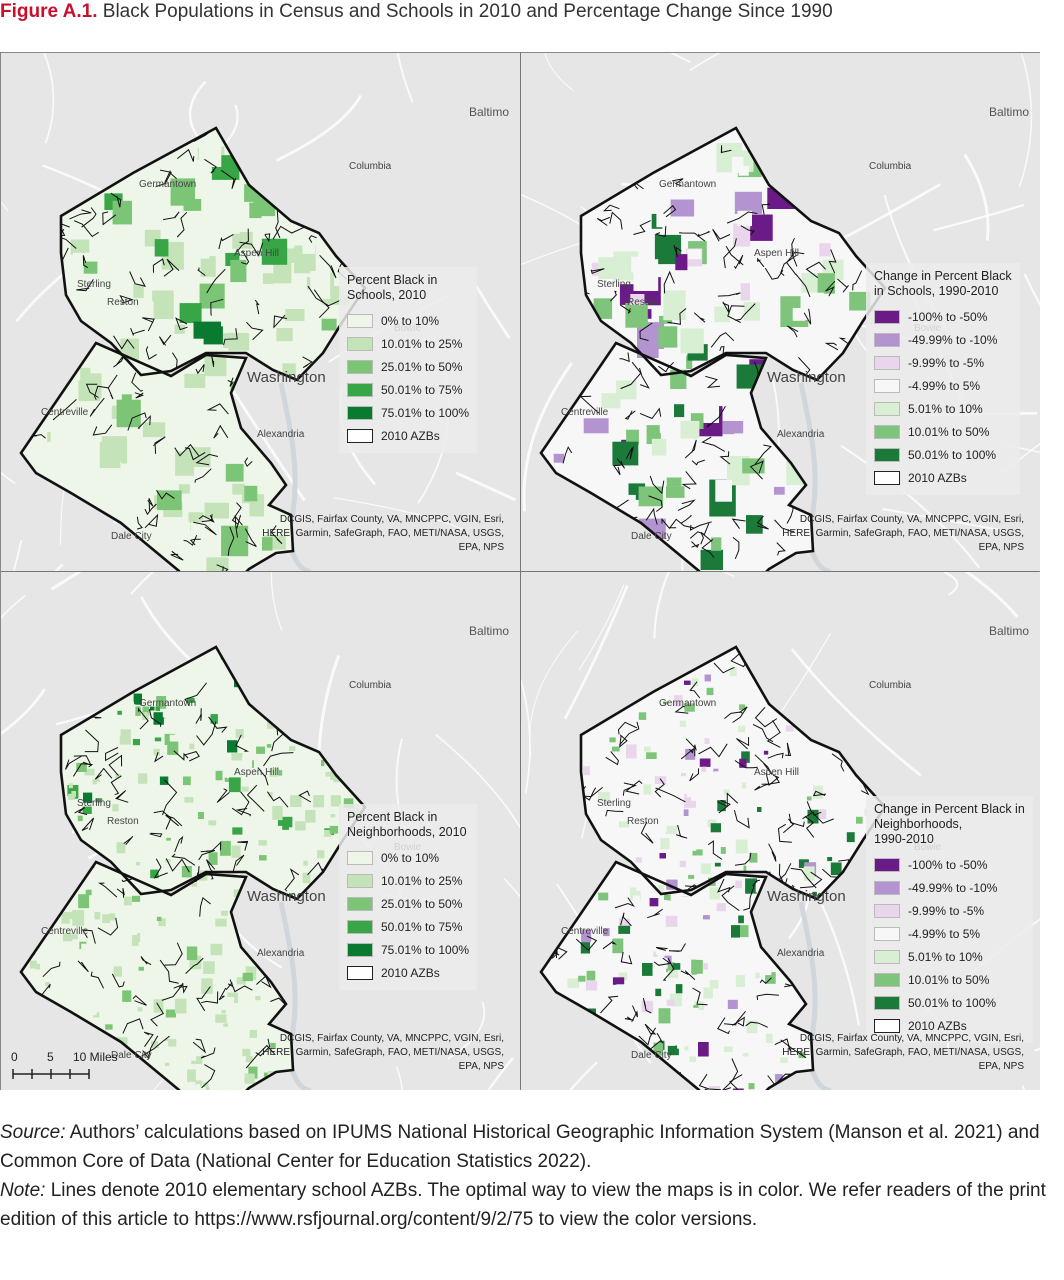 Image resolution: width=1064 pixels, height=1280 pixels. What do you see at coordinates (904, 839) in the screenshot?
I see `legend-title-line: 1990-2010` at bounding box center [904, 839].